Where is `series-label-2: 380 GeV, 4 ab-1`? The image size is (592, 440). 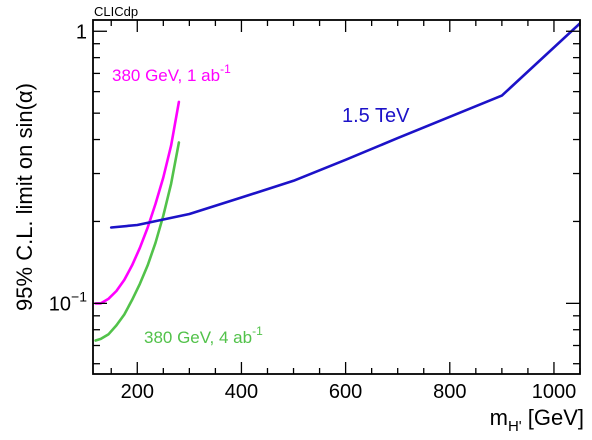 series-label-2: 380 GeV, 4 ab-1 is located at coordinates (203, 335).